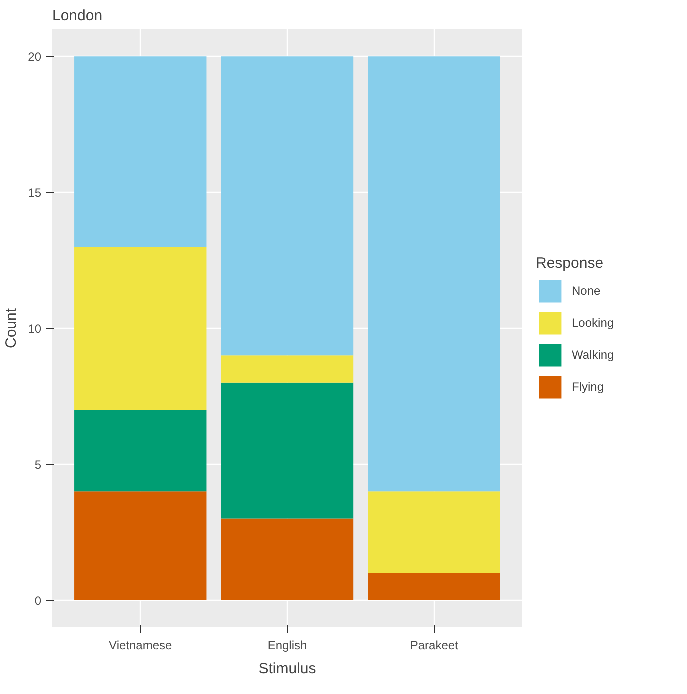 This screenshot has width=687, height=694. What do you see at coordinates (38, 601) in the screenshot?
I see `y-tick-label: 0` at bounding box center [38, 601].